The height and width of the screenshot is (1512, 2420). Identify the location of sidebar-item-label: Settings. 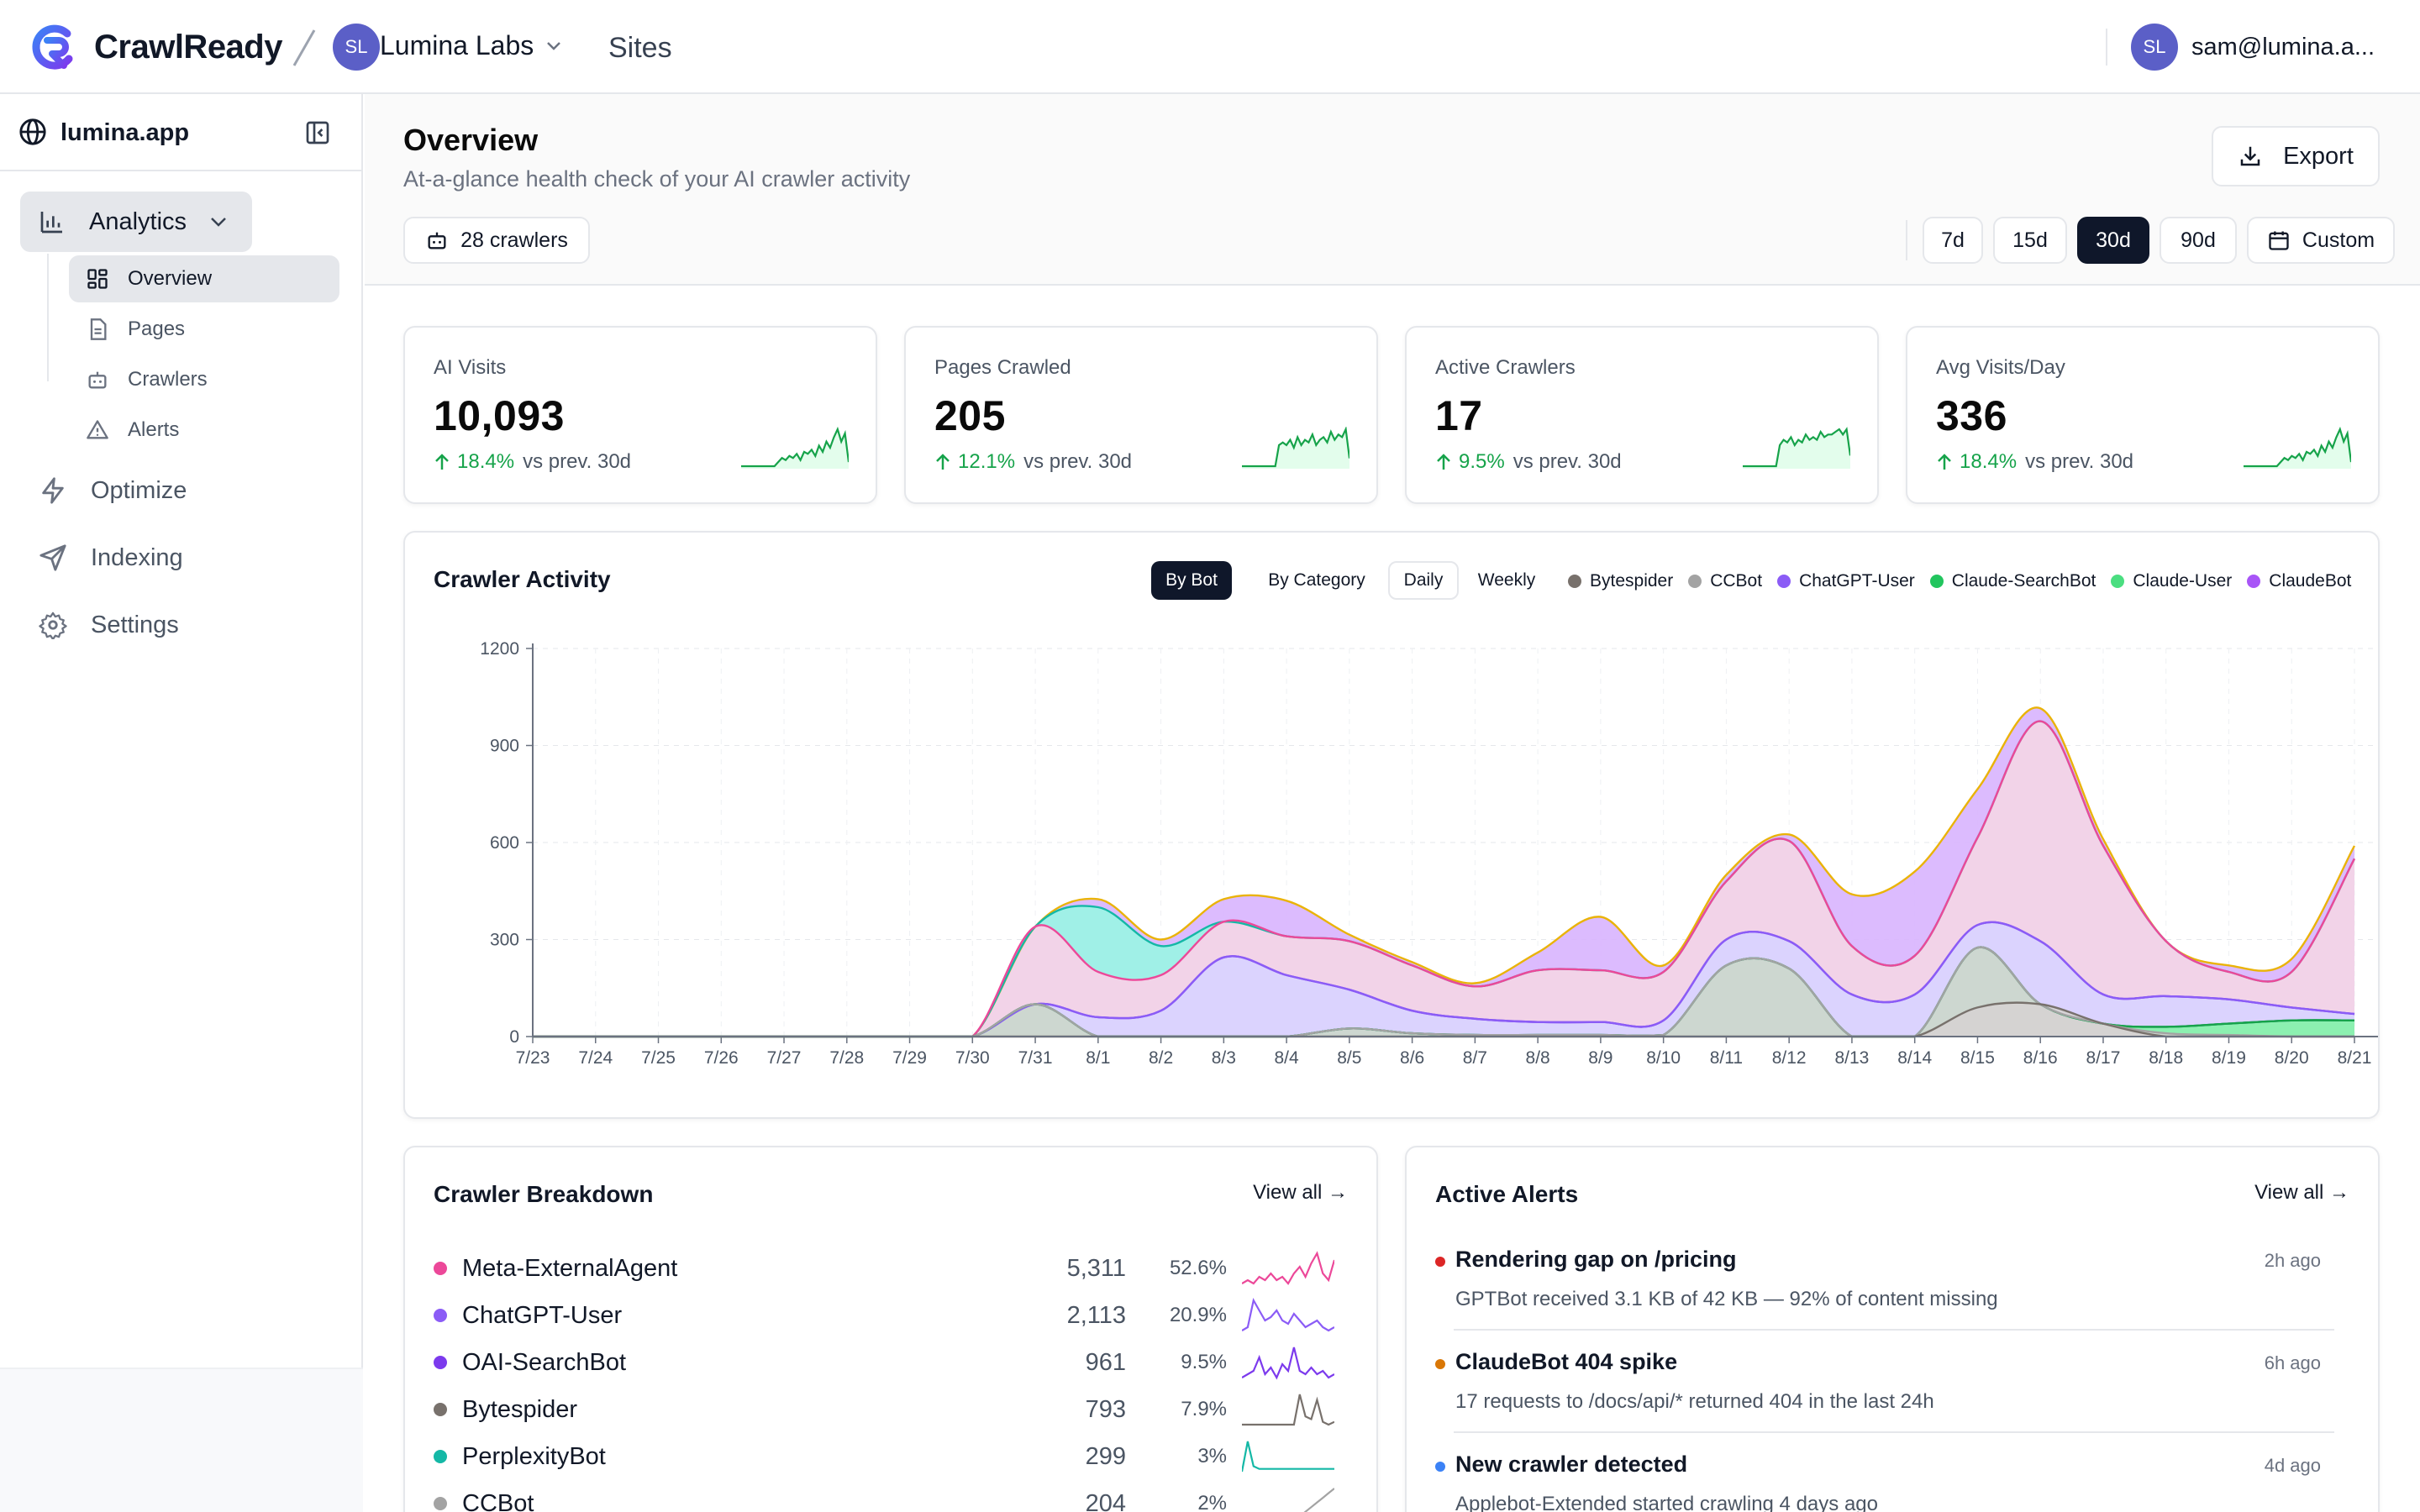
(135, 624).